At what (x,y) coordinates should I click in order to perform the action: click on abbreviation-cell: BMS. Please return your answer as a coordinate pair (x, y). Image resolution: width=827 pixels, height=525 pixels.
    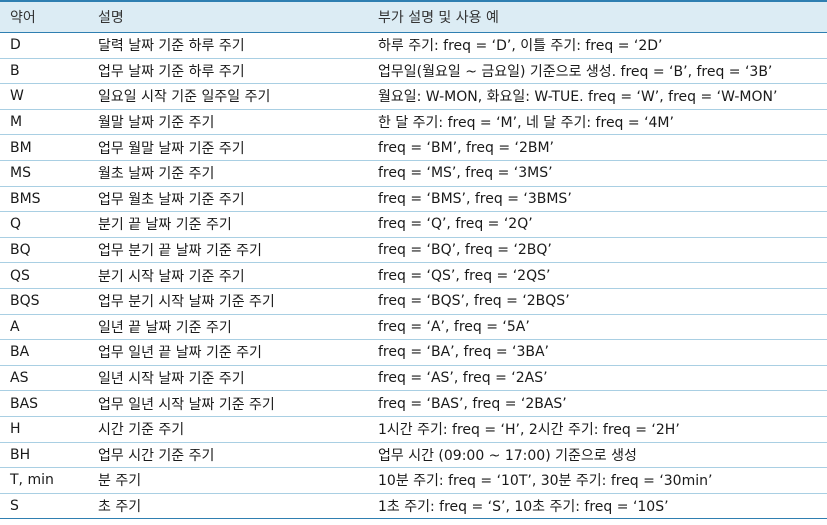
    Looking at the image, I should click on (25, 198).